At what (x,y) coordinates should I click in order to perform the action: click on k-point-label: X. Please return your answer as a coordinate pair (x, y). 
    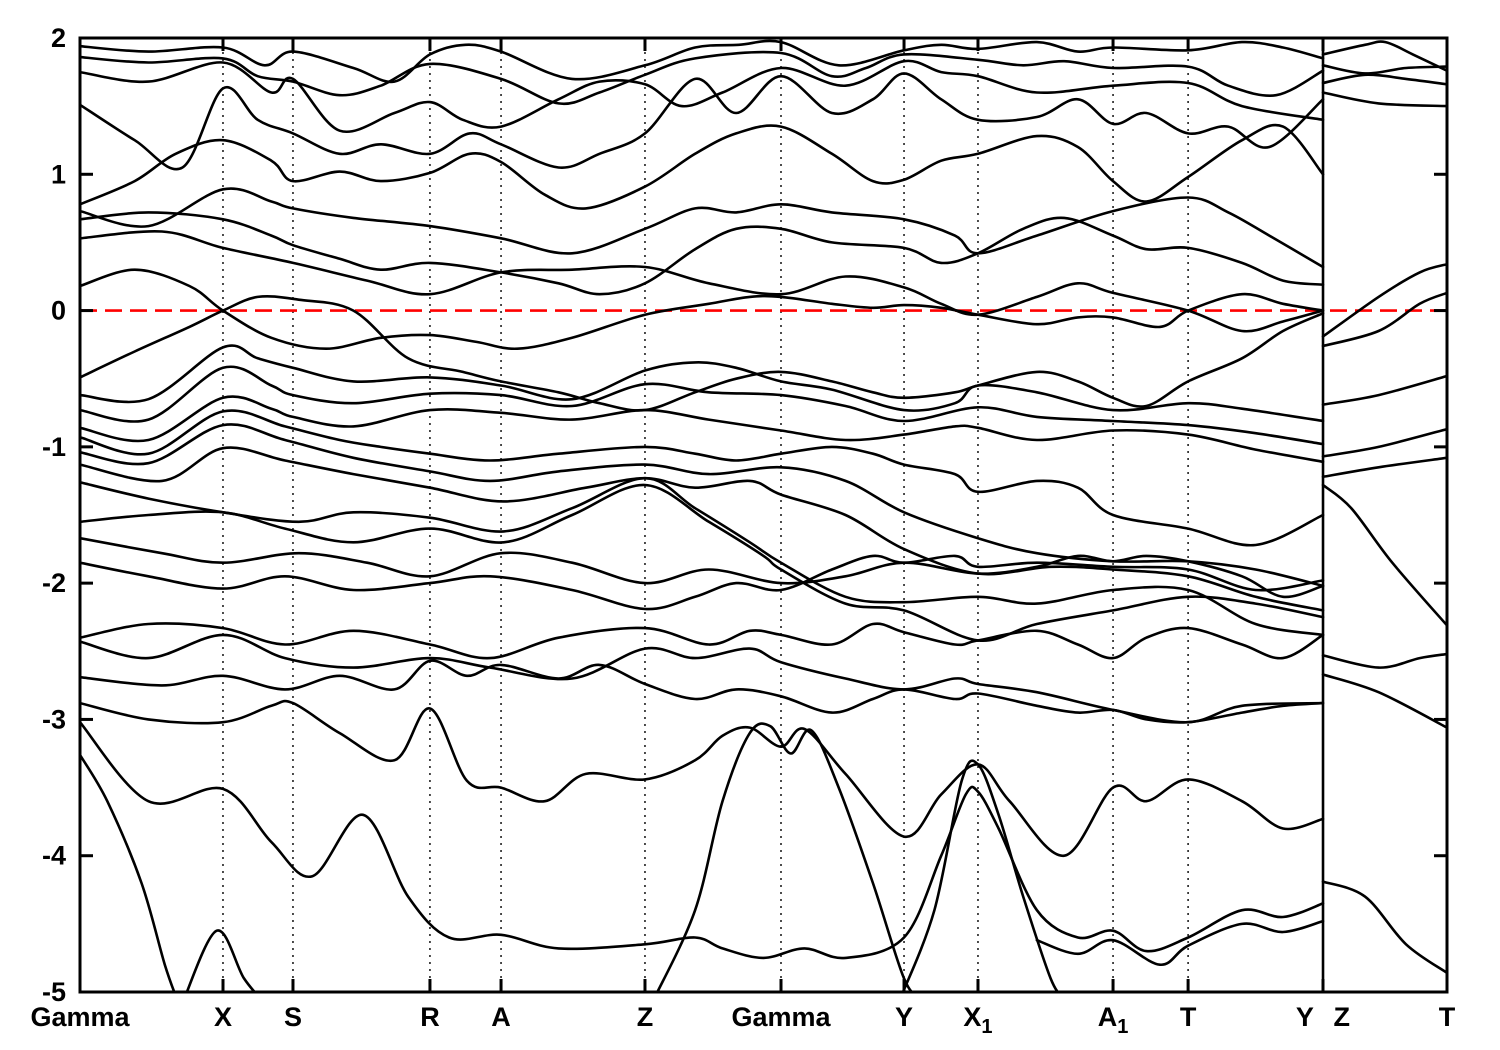
    Looking at the image, I should click on (223, 1017).